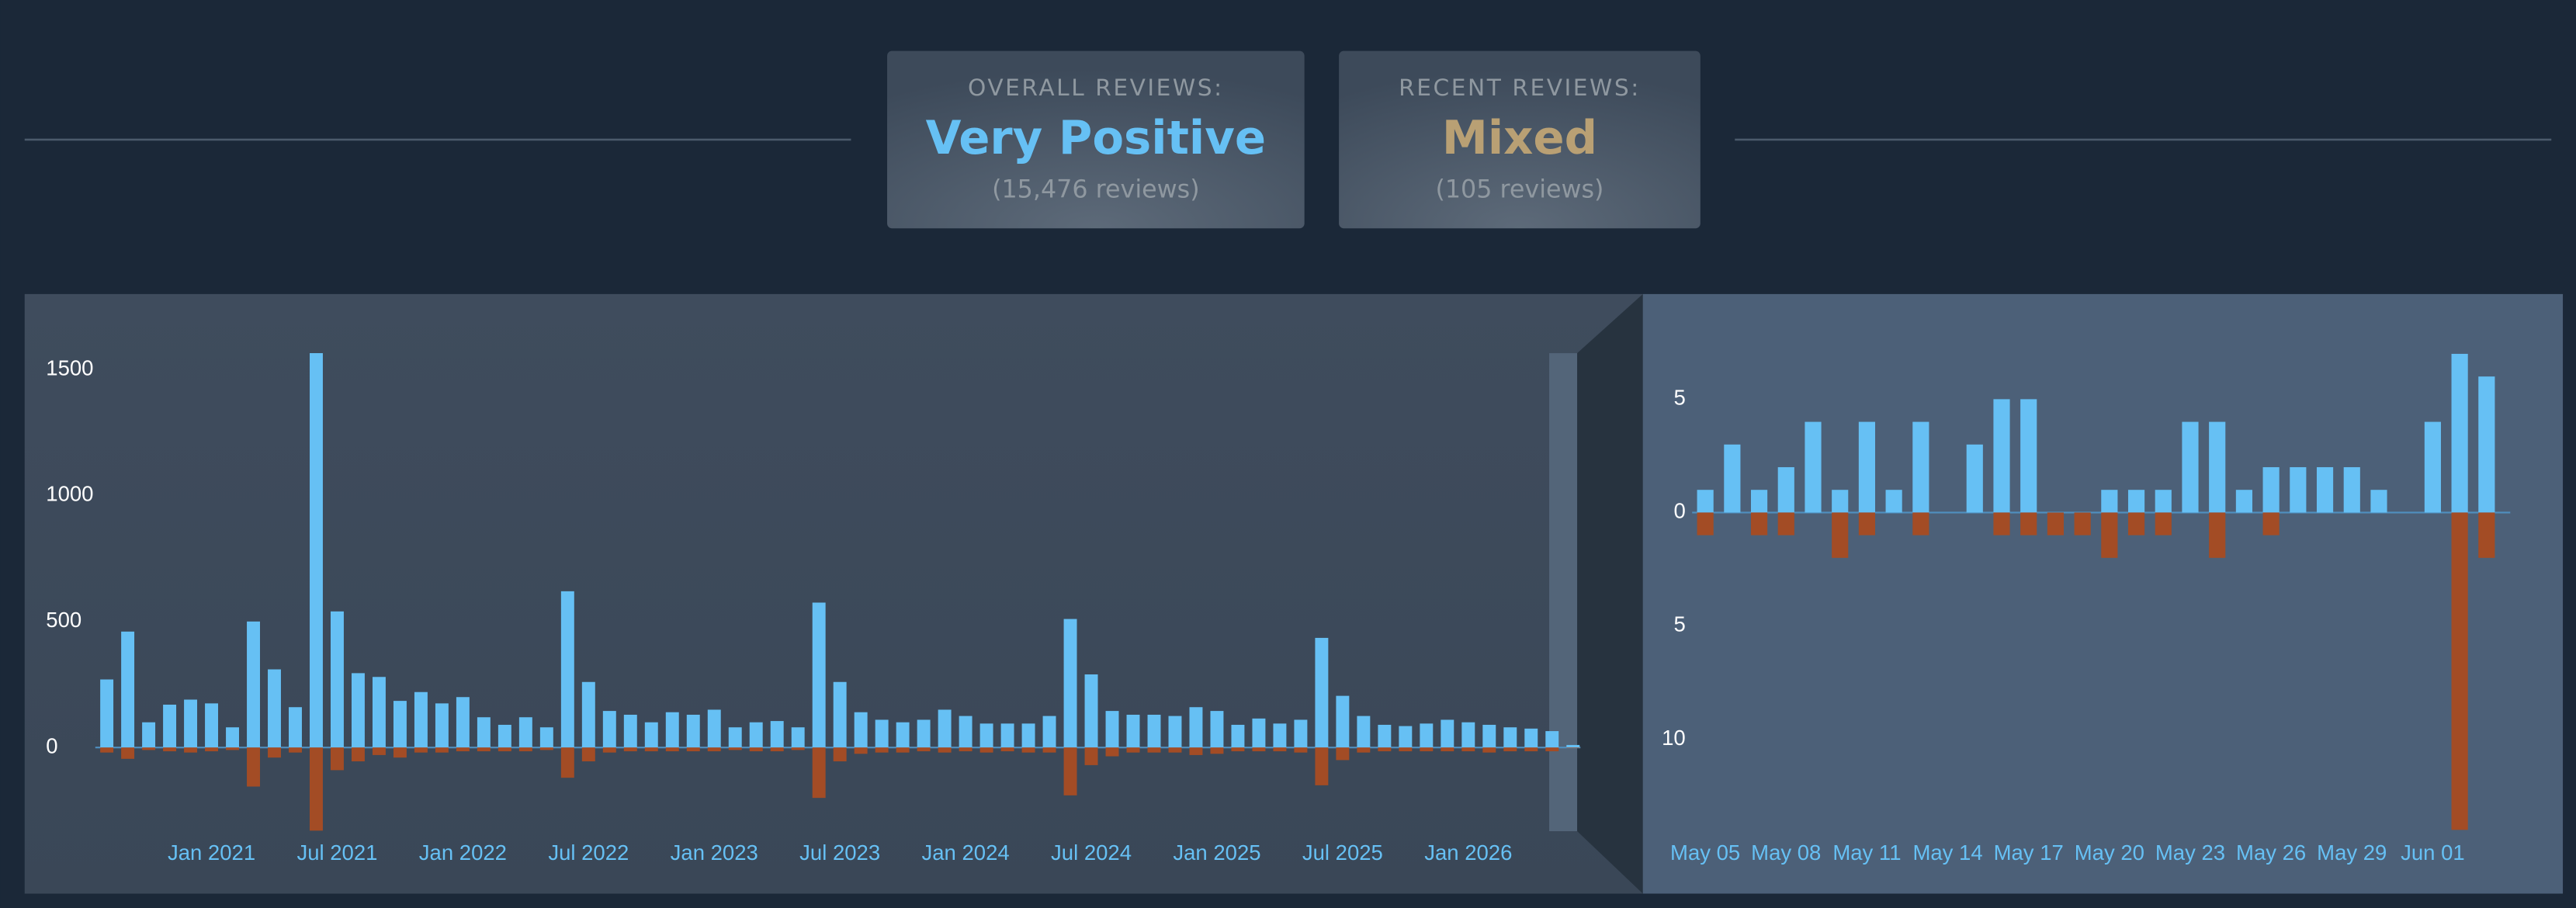 Image resolution: width=2576 pixels, height=908 pixels. Describe the element at coordinates (714, 852) in the screenshot. I see `x-tick-label: Jan 2023` at that location.